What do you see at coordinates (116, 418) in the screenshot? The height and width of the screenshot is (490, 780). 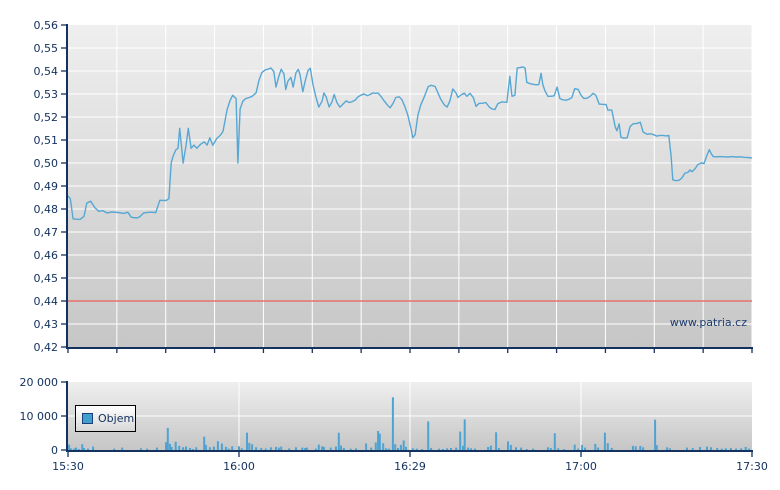 I see `volume-legend-label: Objem` at bounding box center [116, 418].